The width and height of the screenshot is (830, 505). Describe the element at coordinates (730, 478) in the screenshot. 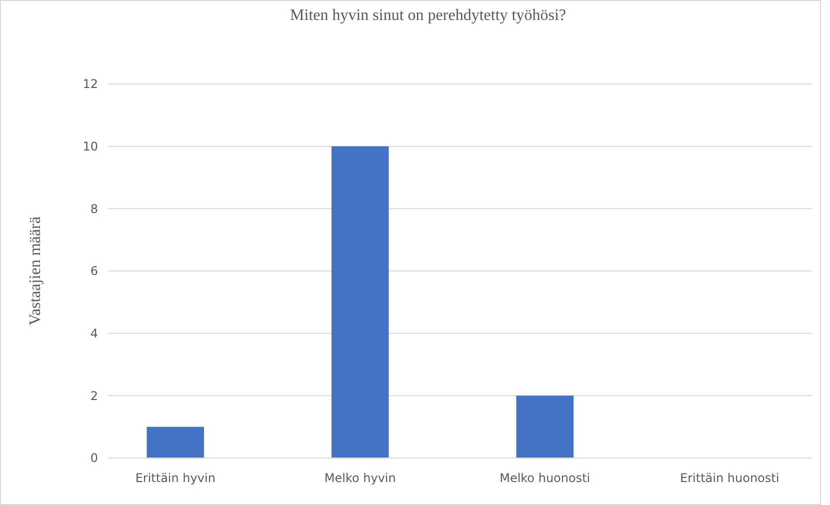

I see `x-tick-label: Erittäin huonosti` at that location.